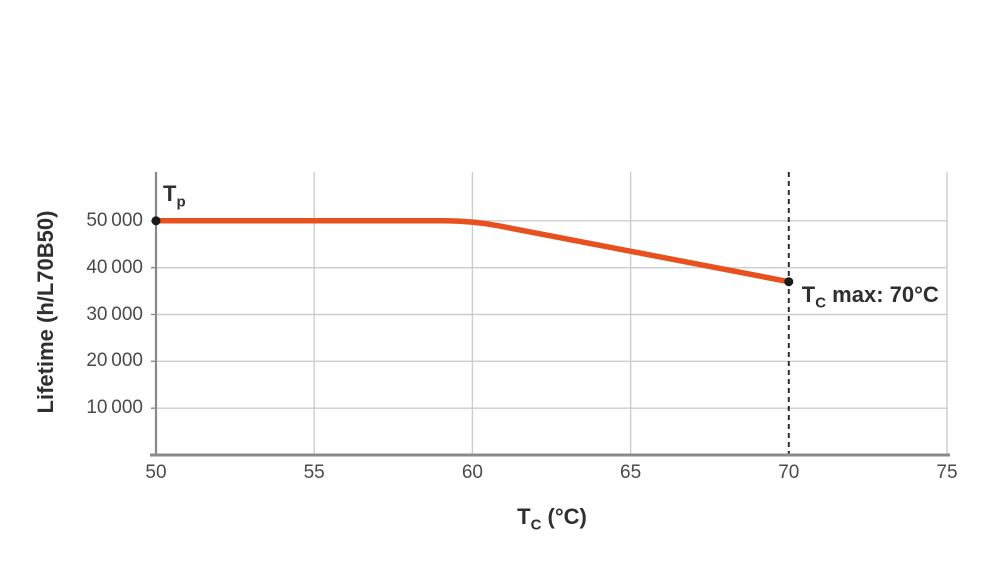  Describe the element at coordinates (45, 312) in the screenshot. I see `y-axis-title: Lifetime (h/L70B50)` at that location.